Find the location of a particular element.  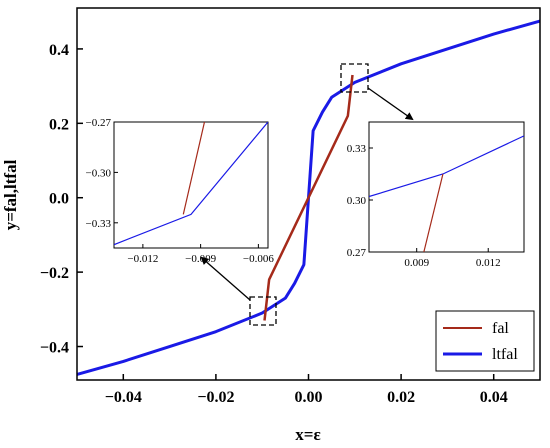

inset-left-line-ltfal is located at coordinates (191, 184).